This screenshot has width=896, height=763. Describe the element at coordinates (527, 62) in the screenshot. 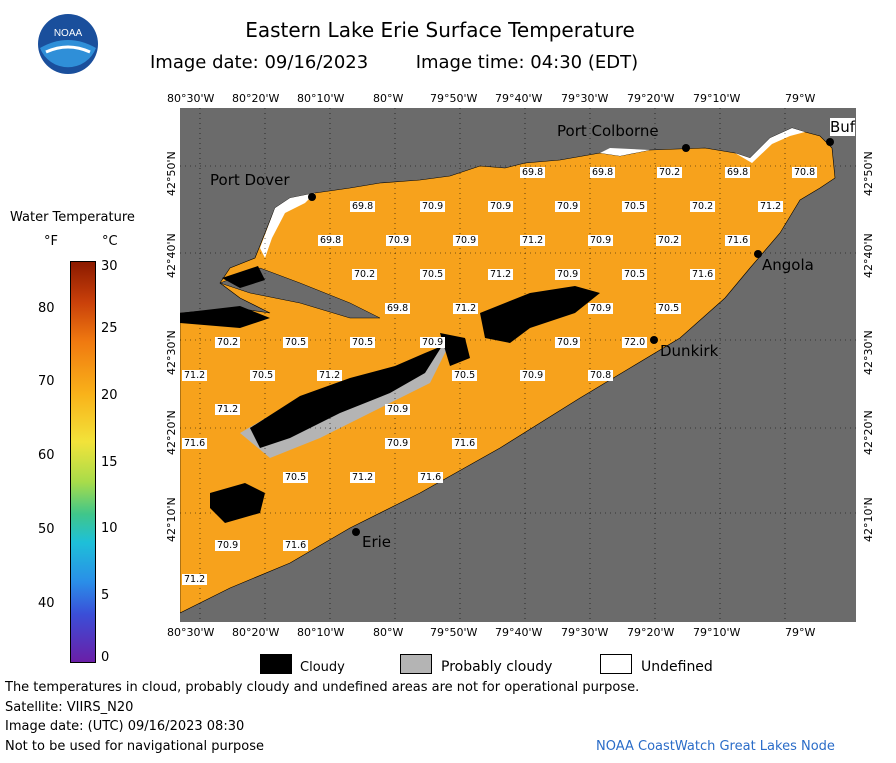

I see `image-time: Image time: 04:30 (EDT)` at that location.